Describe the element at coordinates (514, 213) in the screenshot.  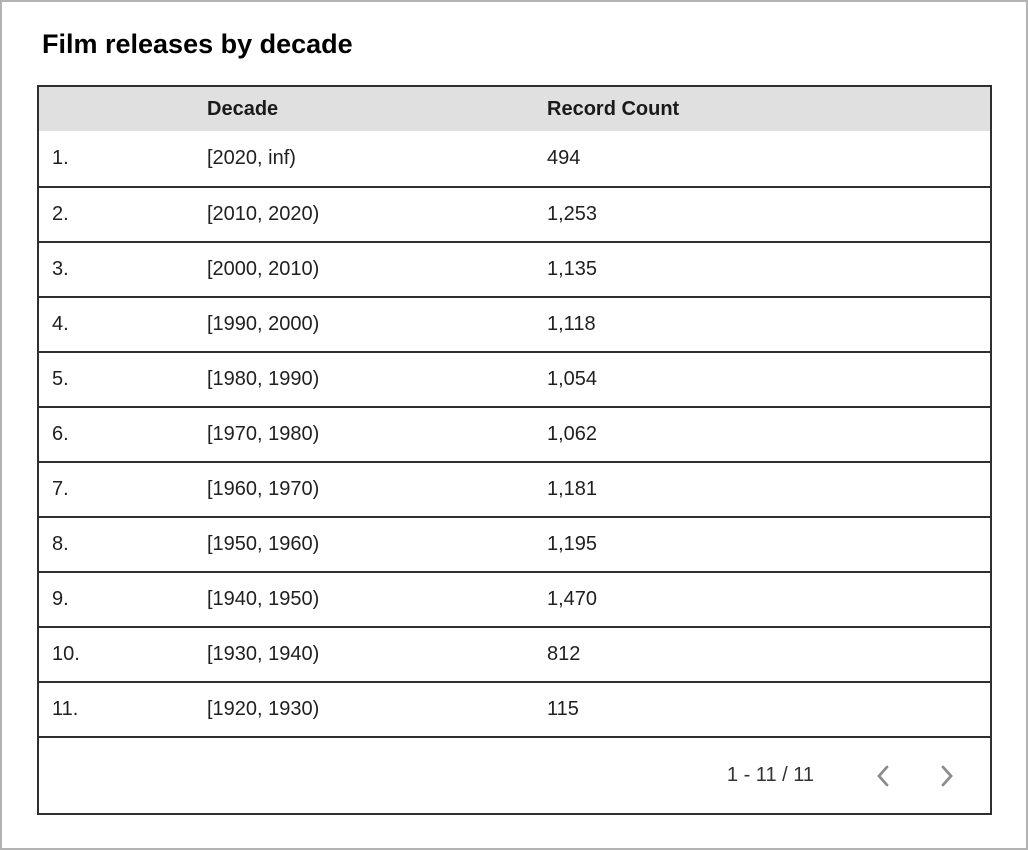
I see `table-row: 2. [2010, 2020) 1,253` at that location.